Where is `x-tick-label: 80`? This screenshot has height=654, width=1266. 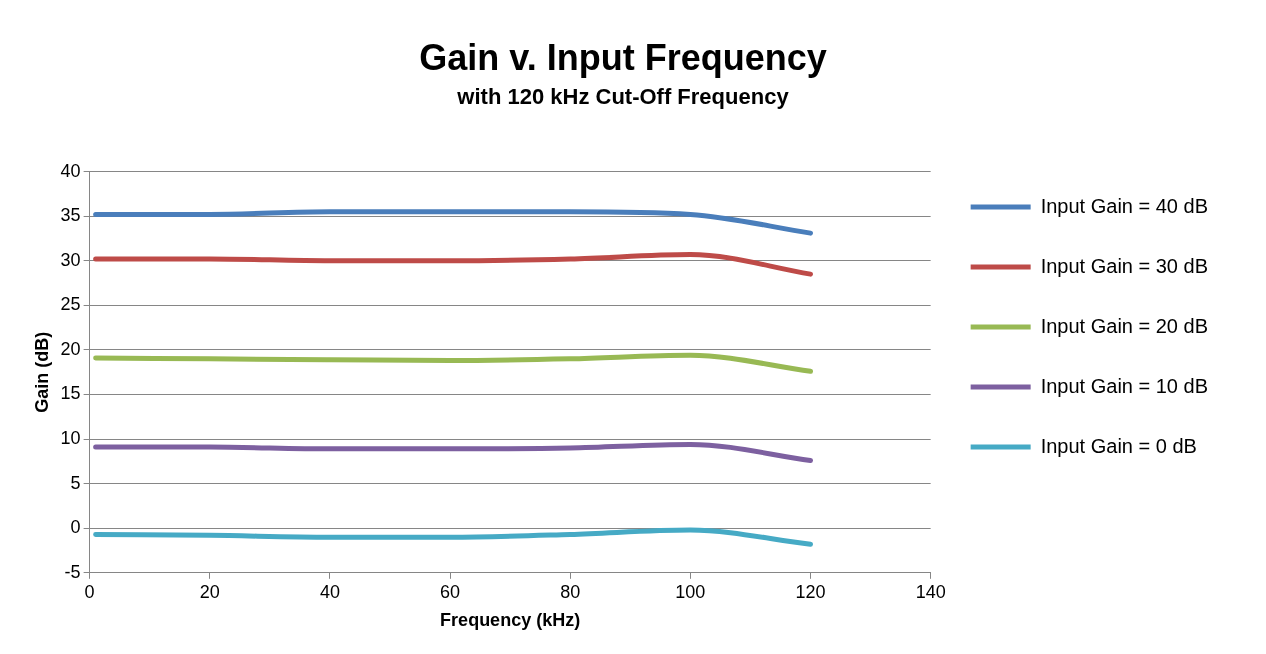
x-tick-label: 80 is located at coordinates (570, 591).